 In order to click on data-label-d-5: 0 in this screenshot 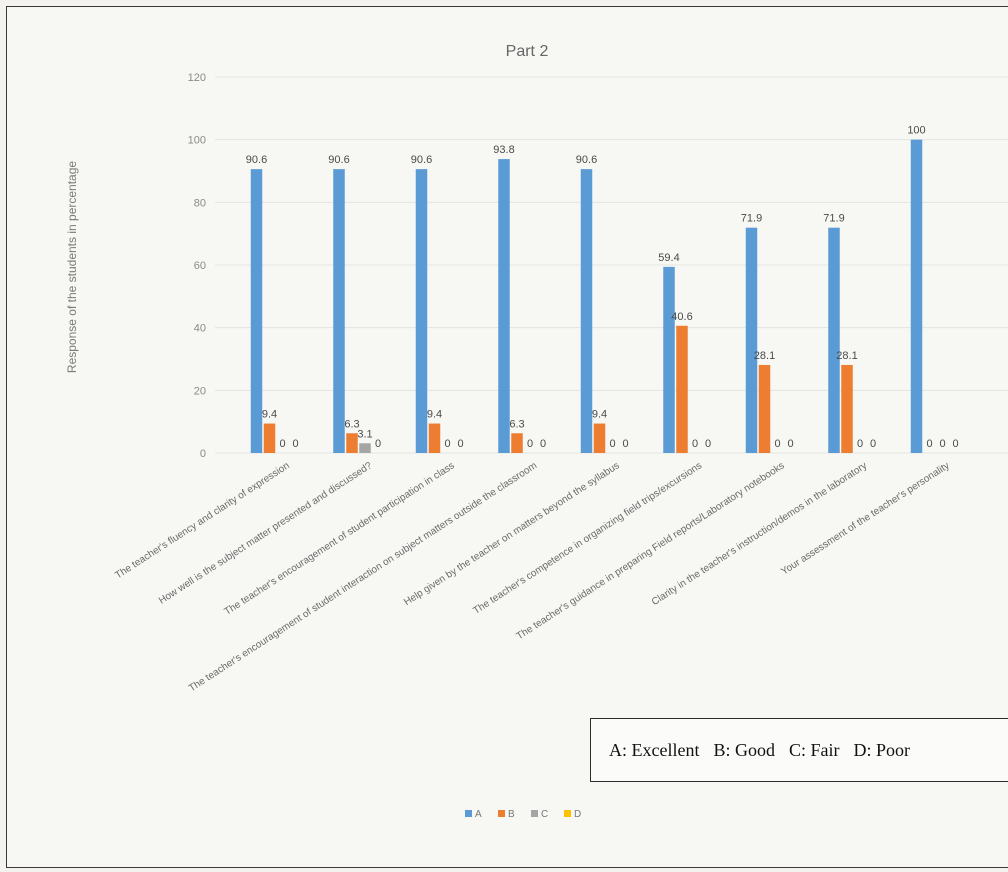, I will do `click(625, 444)`.